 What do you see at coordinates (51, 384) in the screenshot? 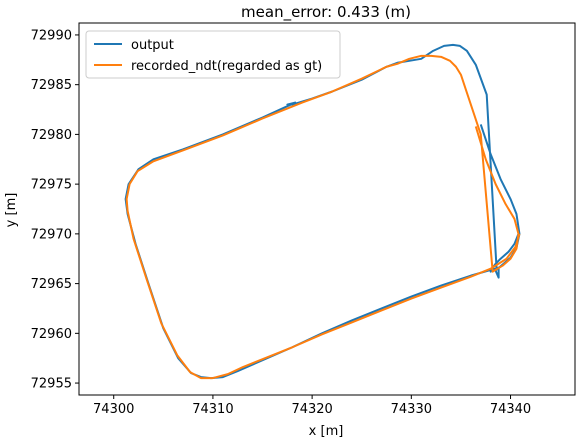
I see `y-tick-label: 72955` at bounding box center [51, 384].